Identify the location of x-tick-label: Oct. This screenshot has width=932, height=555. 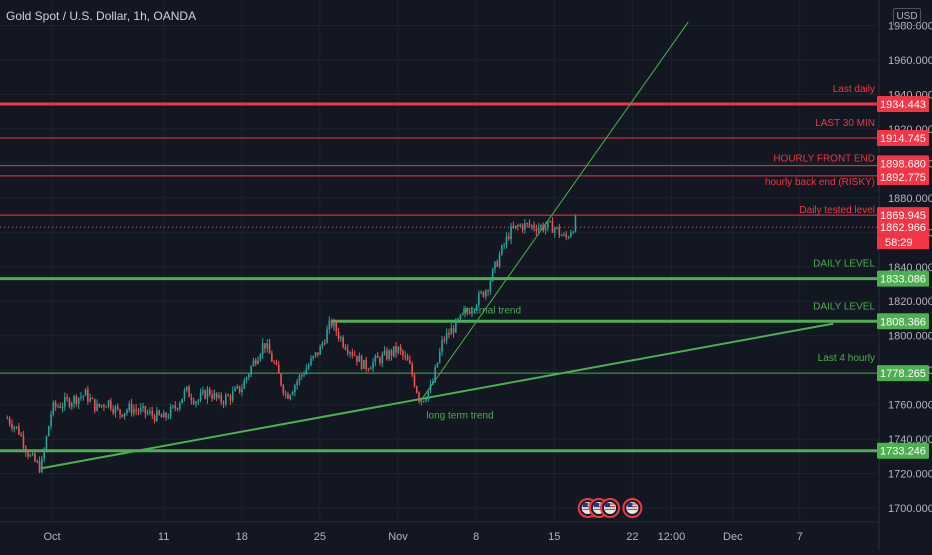
(51, 537).